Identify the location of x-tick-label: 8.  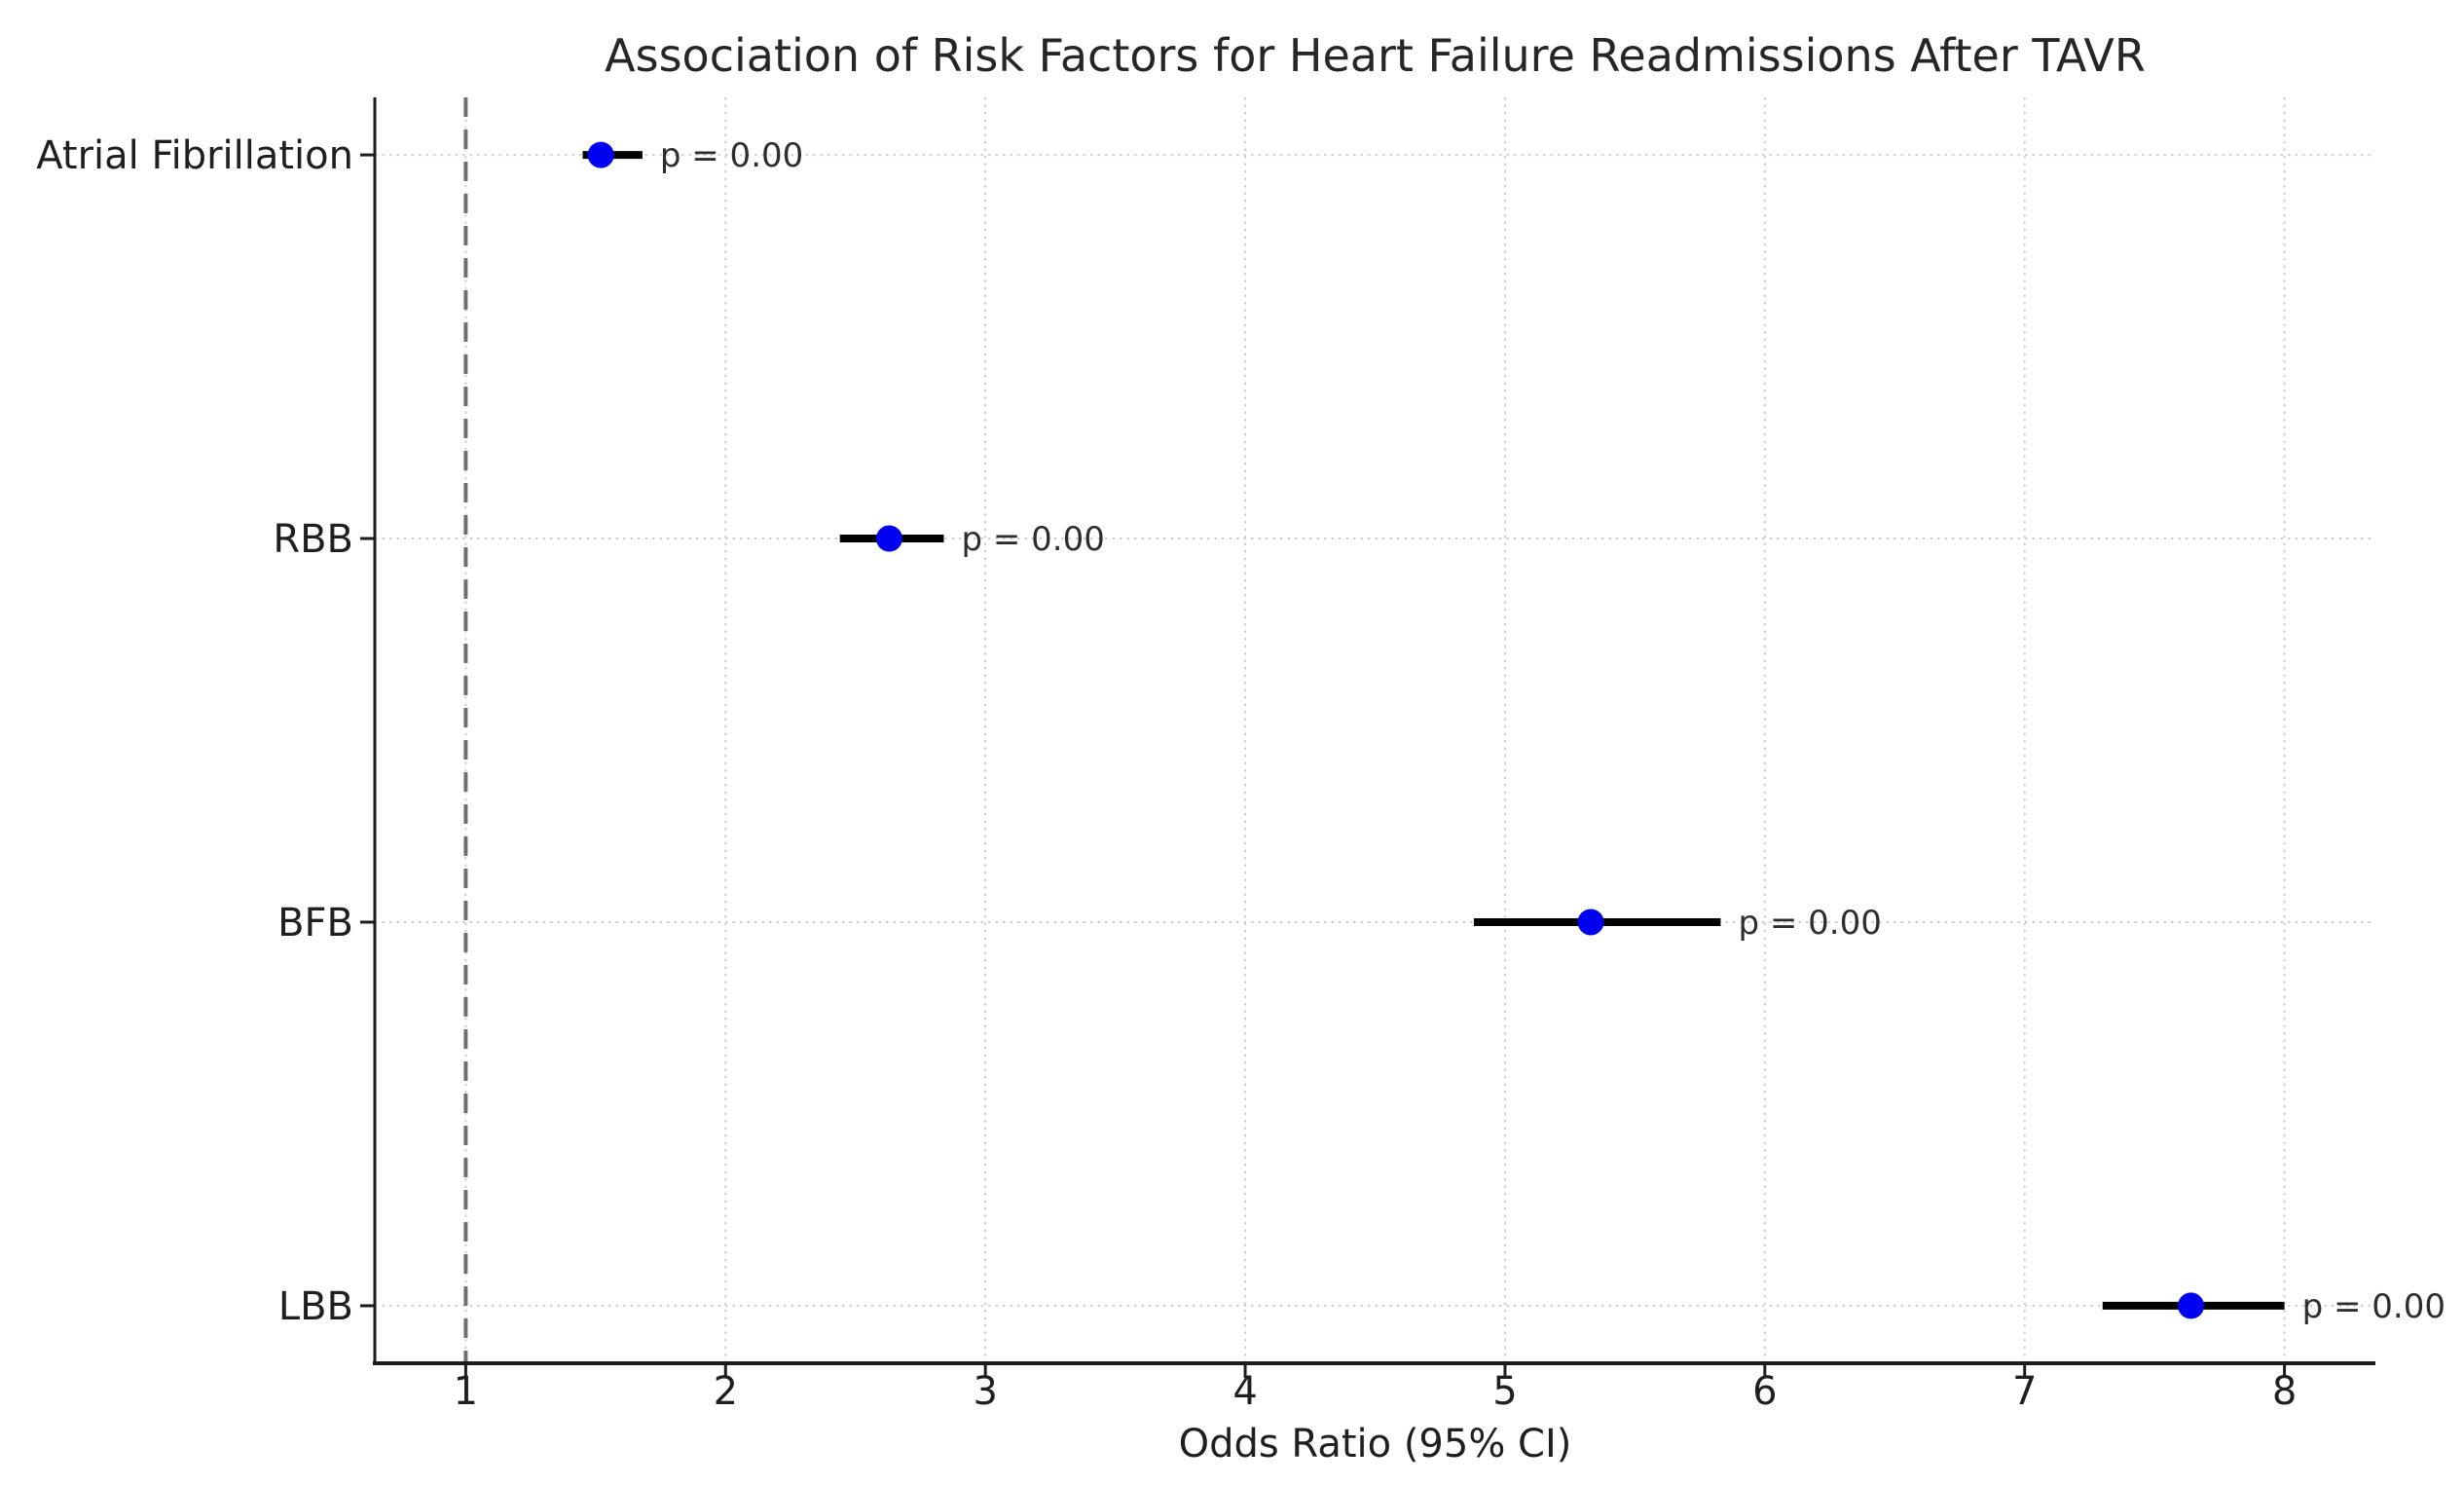
(2284, 1391).